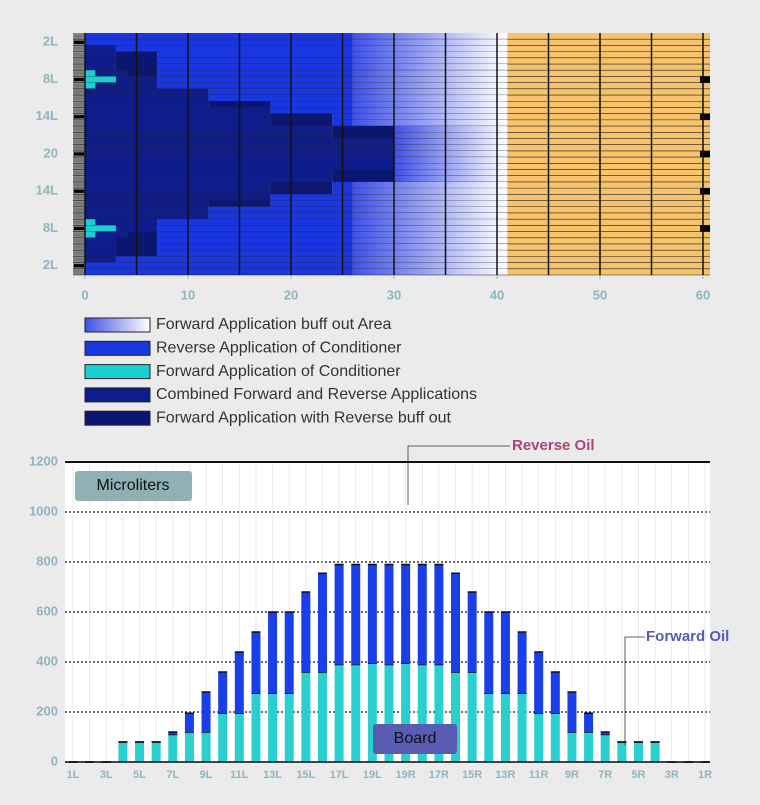 The height and width of the screenshot is (805, 760). What do you see at coordinates (50, 227) in the screenshot?
I see `y-tick-label: 8L` at bounding box center [50, 227].